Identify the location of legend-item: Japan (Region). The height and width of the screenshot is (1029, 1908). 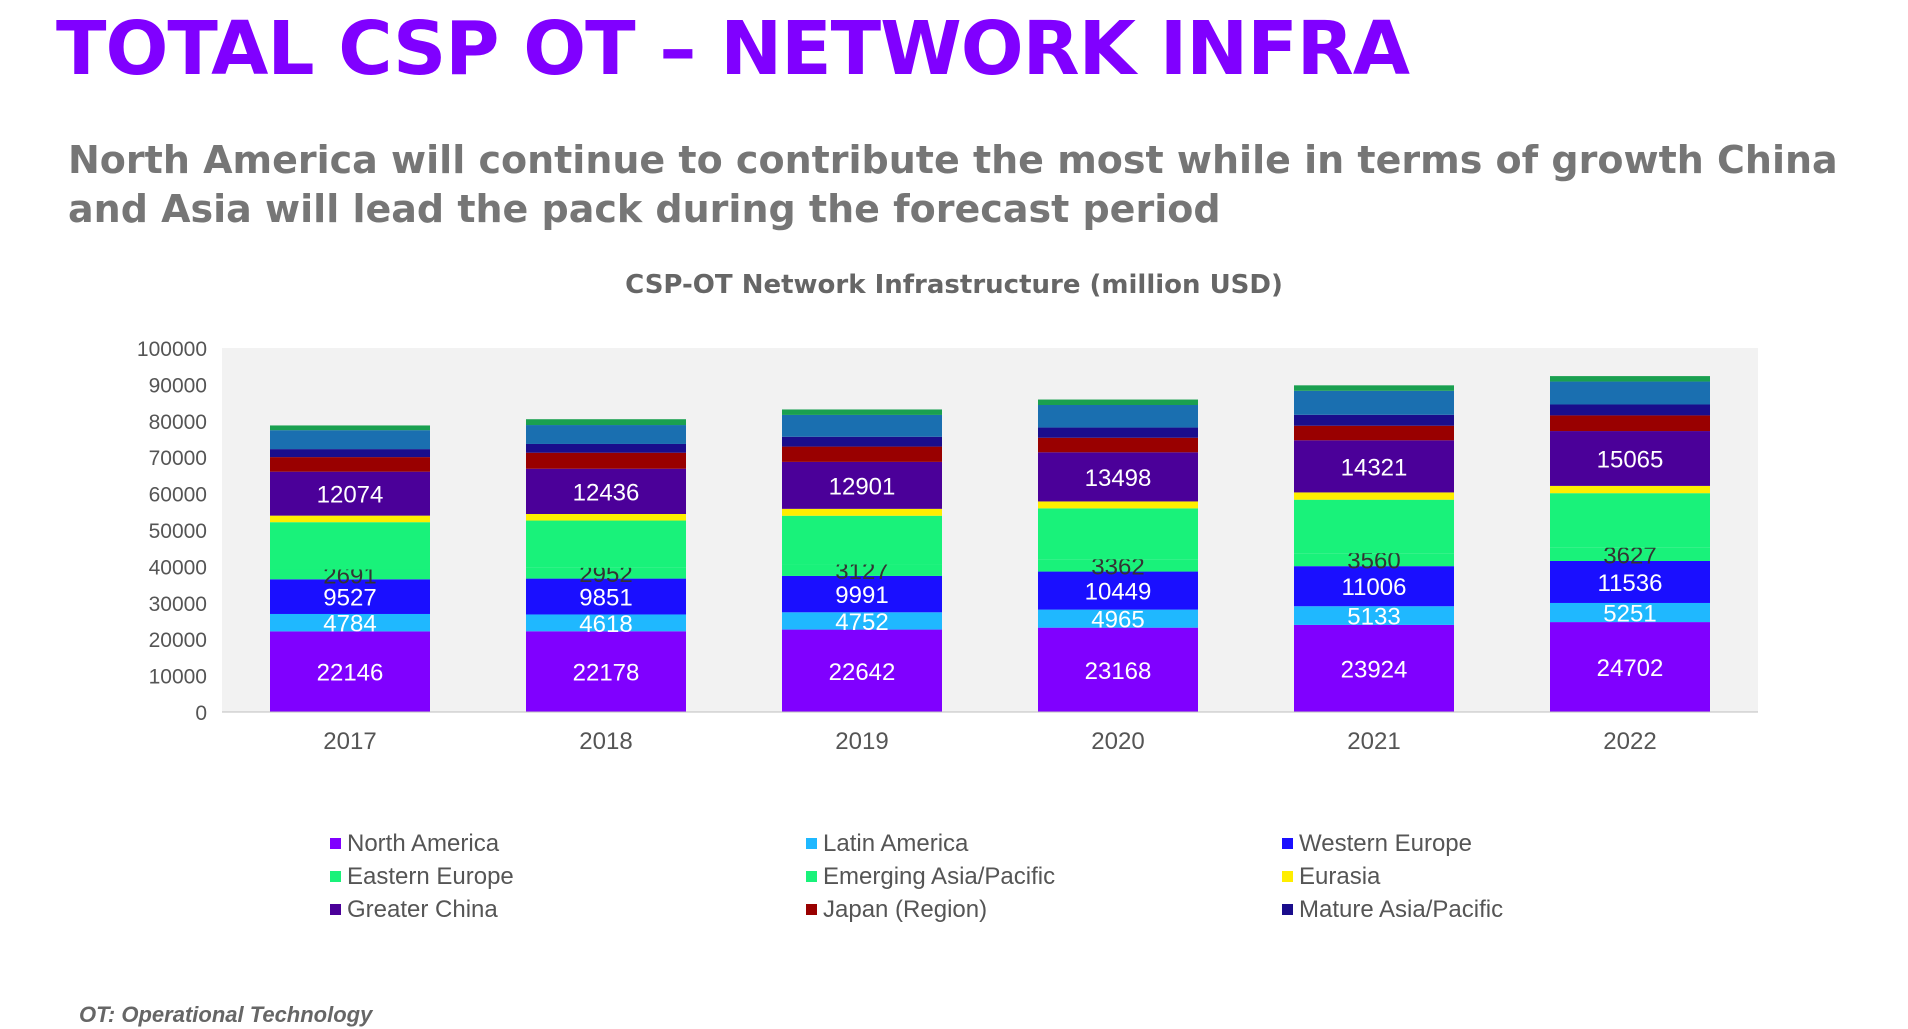
(1044, 909).